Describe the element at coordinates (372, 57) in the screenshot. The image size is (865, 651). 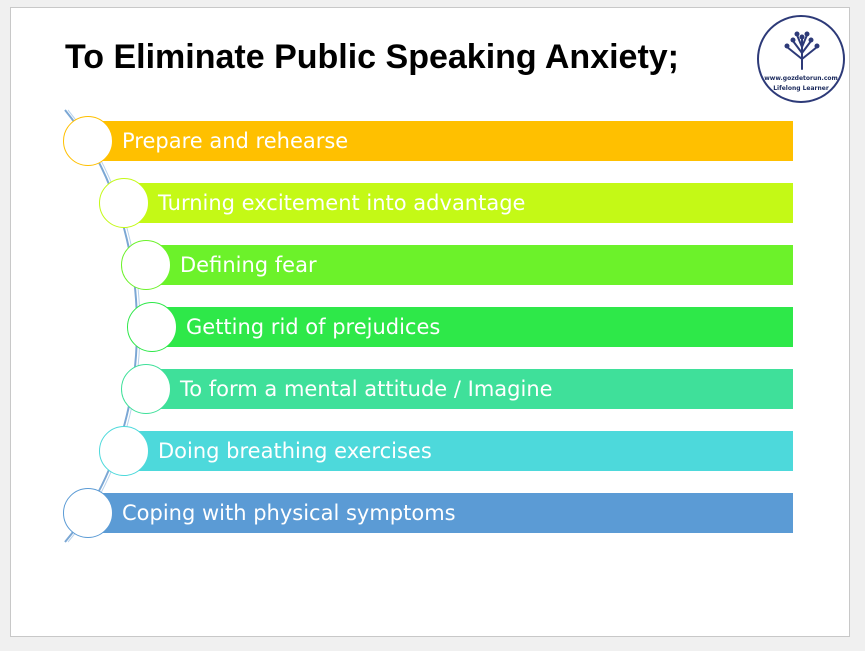
I see `slide-title: To Eliminate Public Speaking Anxiety;` at that location.